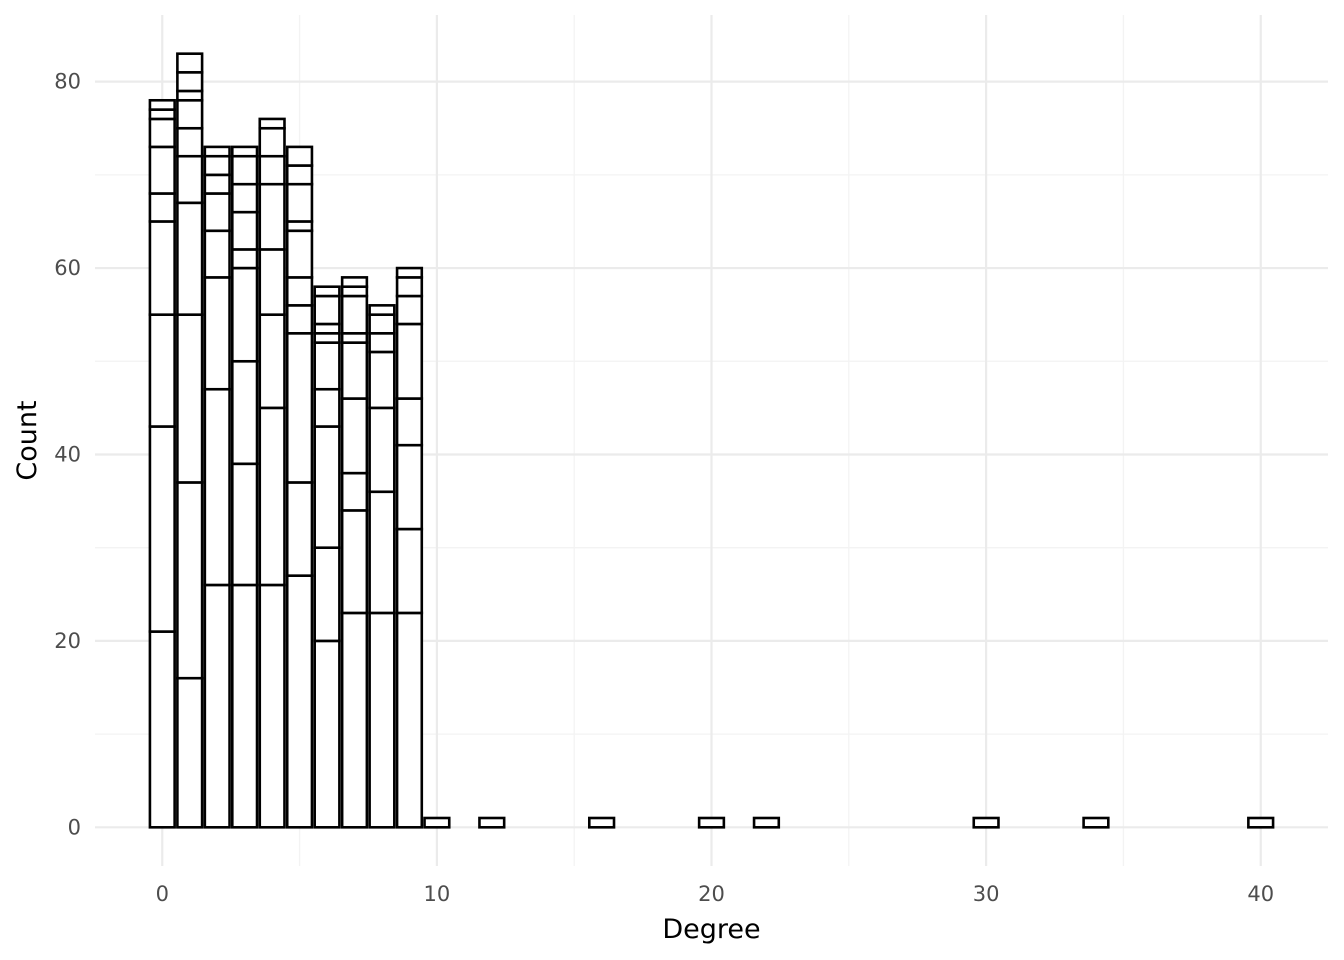 The image size is (1344, 960). Describe the element at coordinates (986, 894) in the screenshot. I see `x-tick-label: 30` at that location.